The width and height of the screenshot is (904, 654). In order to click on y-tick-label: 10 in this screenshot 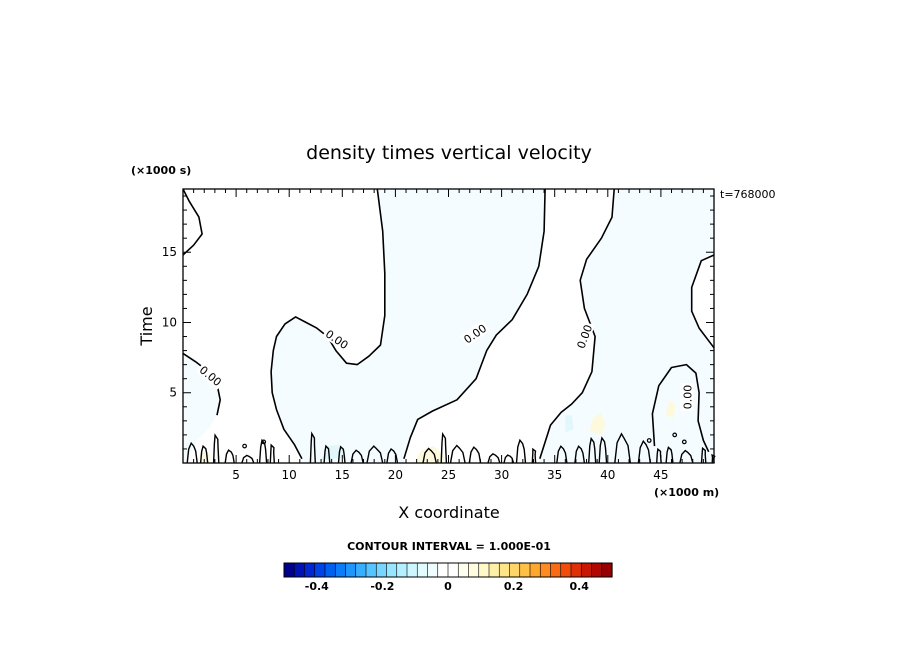, I will do `click(169, 322)`.